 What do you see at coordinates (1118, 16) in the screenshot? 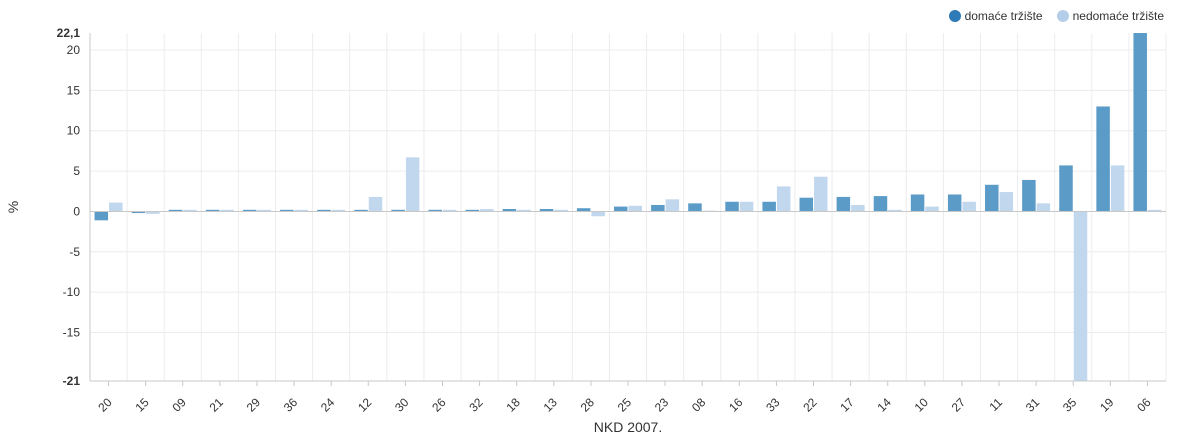
I see `legend-label-foreign: nedomaće tržište` at bounding box center [1118, 16].